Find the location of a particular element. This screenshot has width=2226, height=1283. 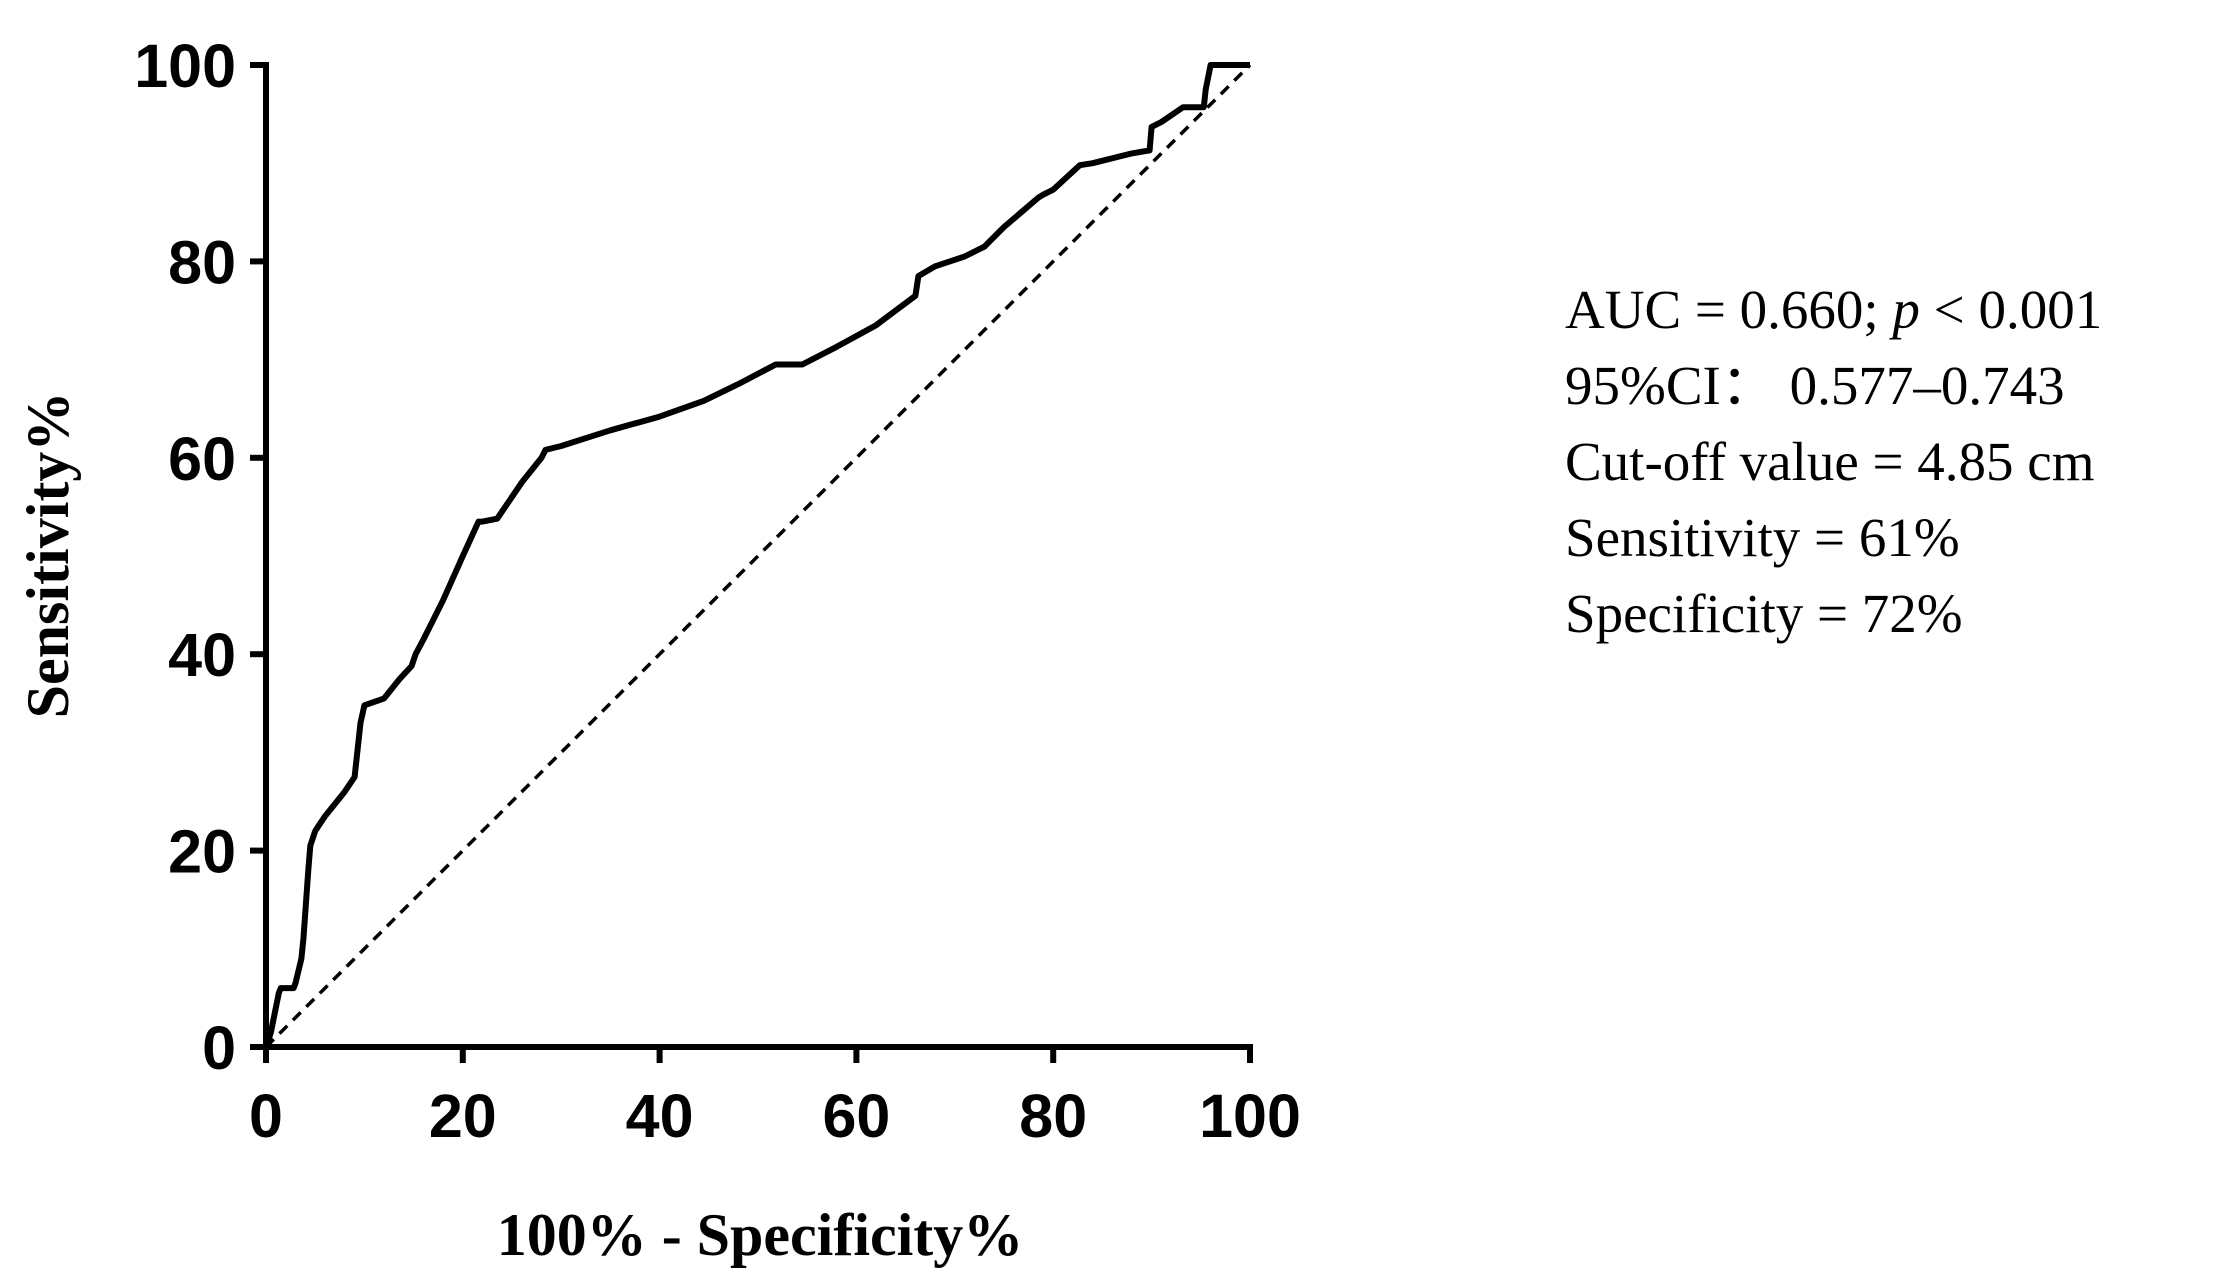

x-axis-ticks: 0 20 40 60 80 100 is located at coordinates (775, 1098).